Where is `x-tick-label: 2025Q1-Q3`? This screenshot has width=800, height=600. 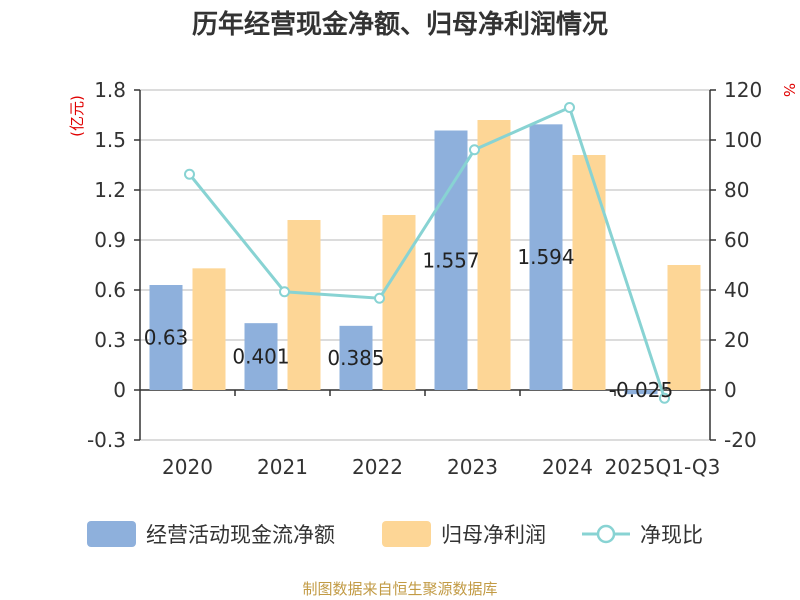 x-tick-label: 2025Q1-Q3 is located at coordinates (663, 467).